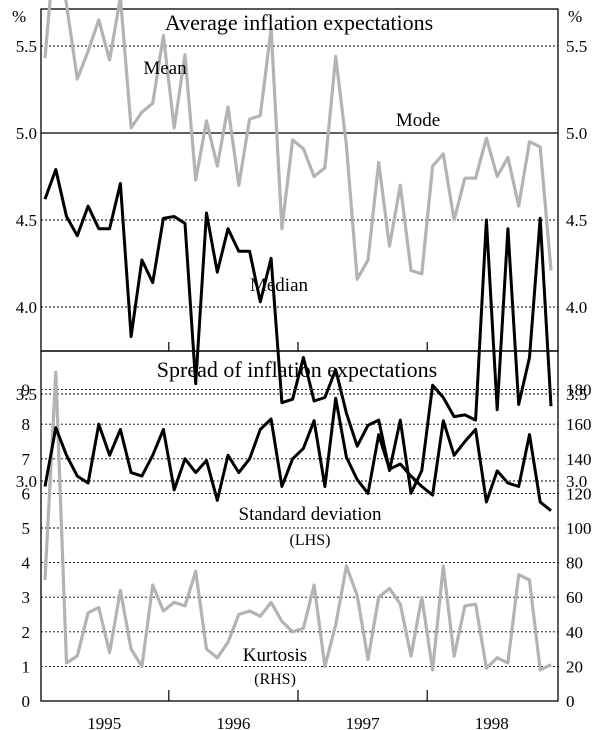 This screenshot has height=730, width=600. I want to click on top-left-tick-label: 4.0, so click(26, 307).